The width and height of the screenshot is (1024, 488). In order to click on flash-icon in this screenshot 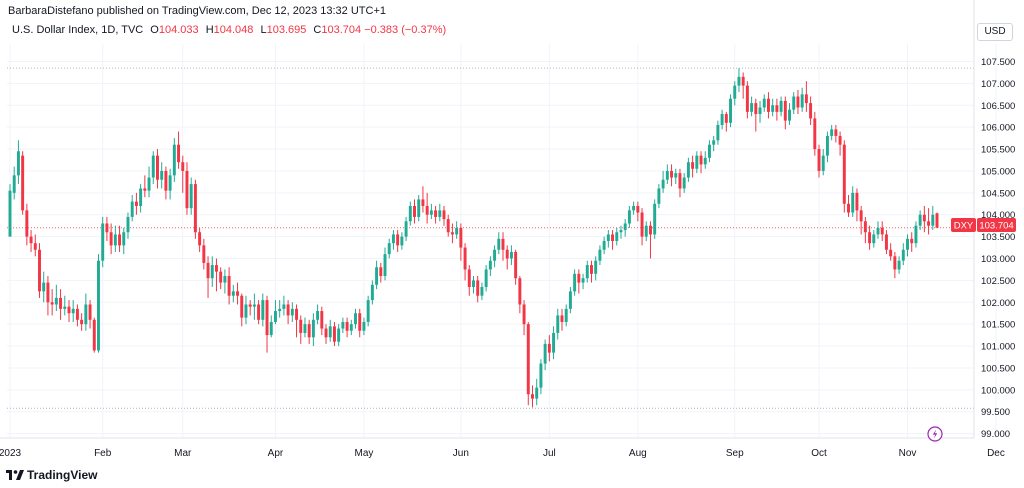, I will do `click(935, 434)`.